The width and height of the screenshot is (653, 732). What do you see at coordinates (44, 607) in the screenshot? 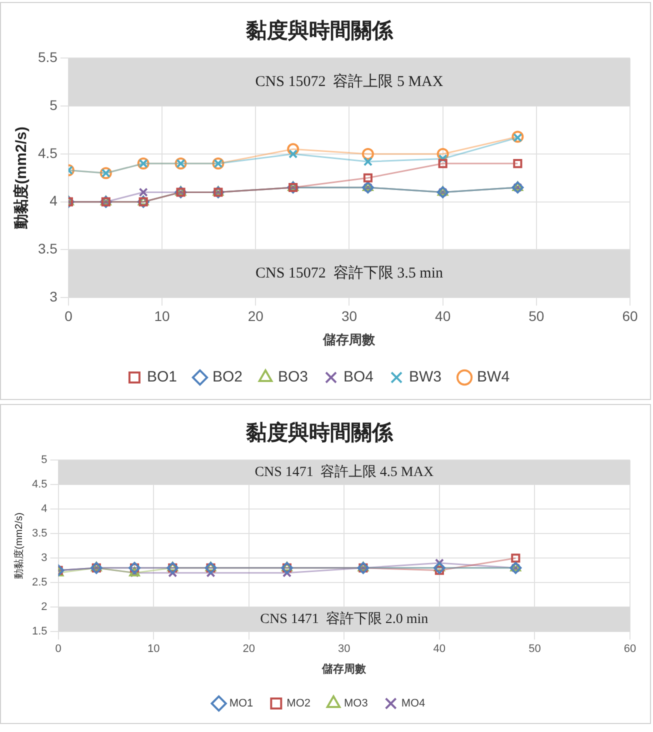
I see `y-tick-label: 2` at bounding box center [44, 607].